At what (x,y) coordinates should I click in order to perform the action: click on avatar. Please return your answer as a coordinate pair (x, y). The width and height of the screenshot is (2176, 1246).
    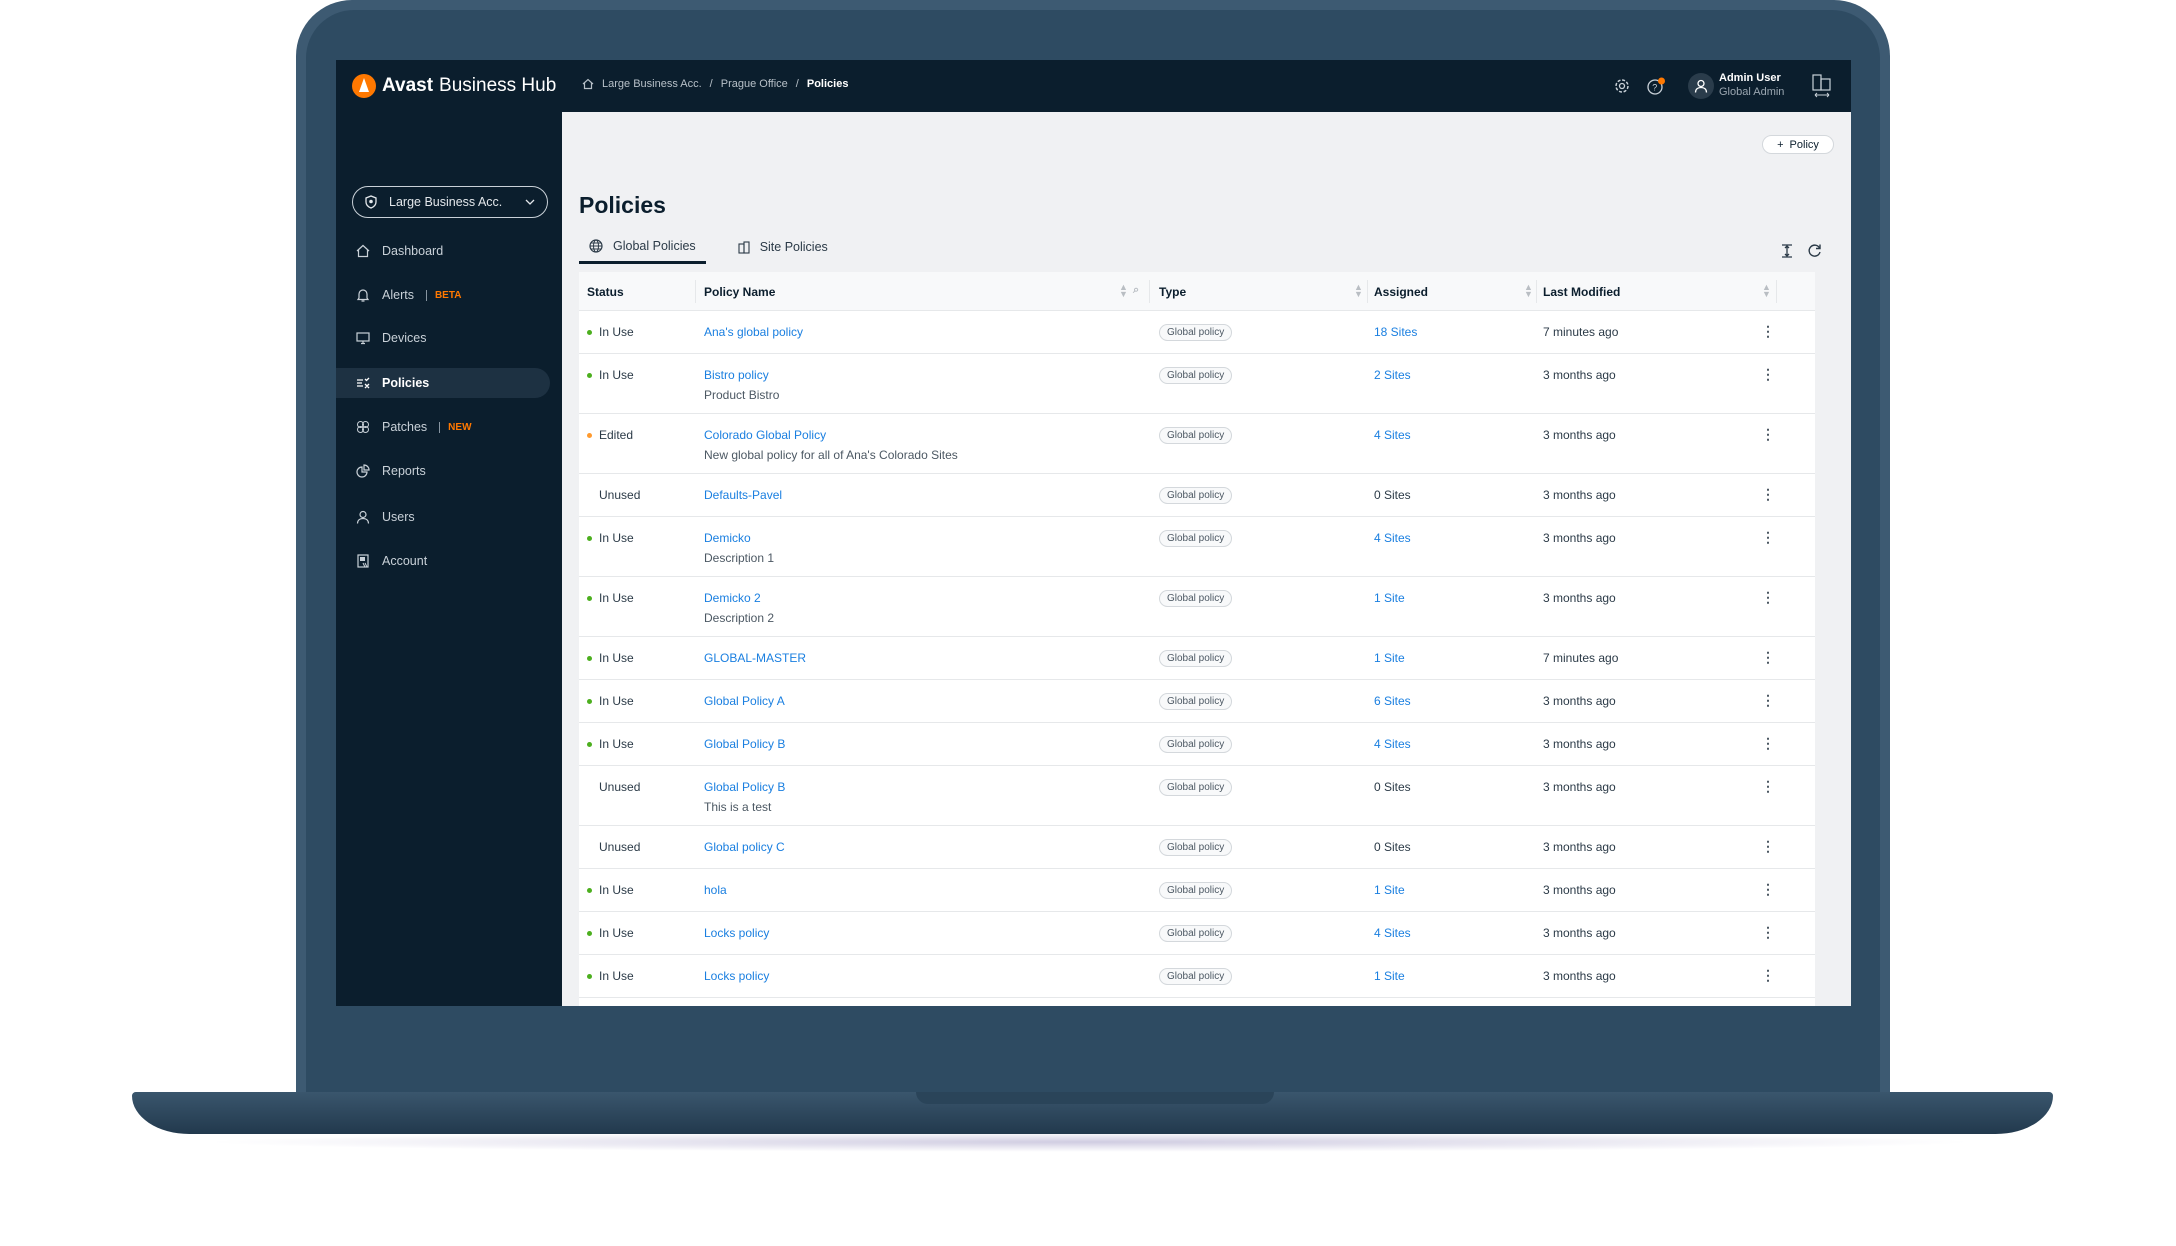
    Looking at the image, I should click on (1701, 86).